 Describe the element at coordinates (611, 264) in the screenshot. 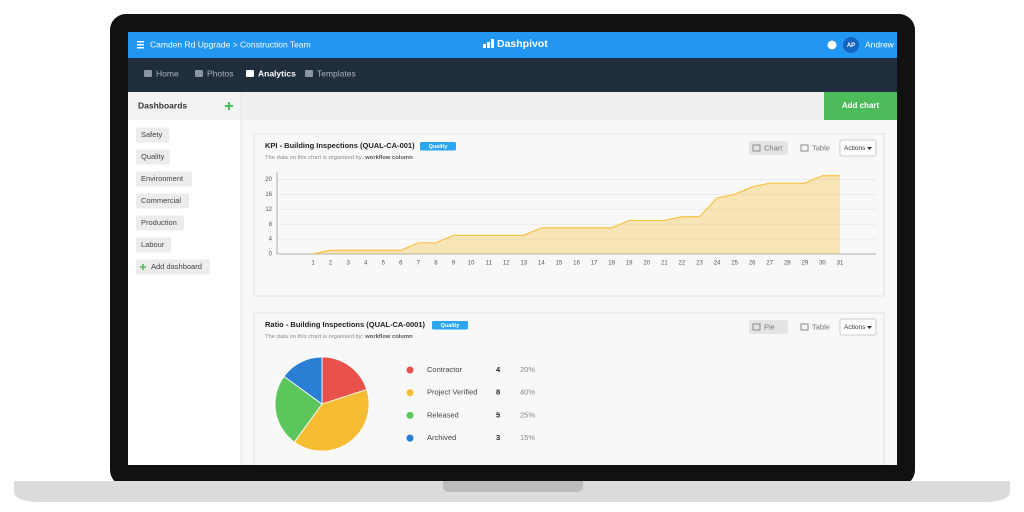

I see `x-tick-label: 18` at that location.